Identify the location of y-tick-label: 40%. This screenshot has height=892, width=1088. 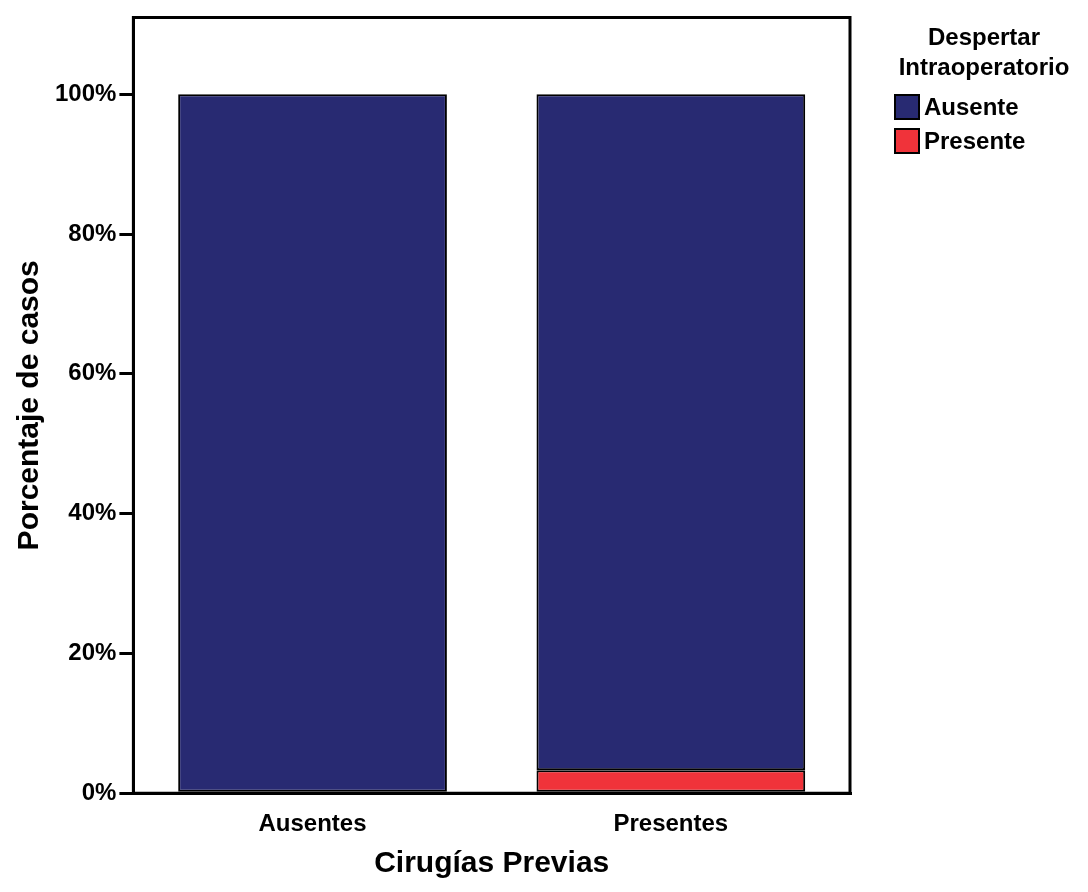
(92, 512).